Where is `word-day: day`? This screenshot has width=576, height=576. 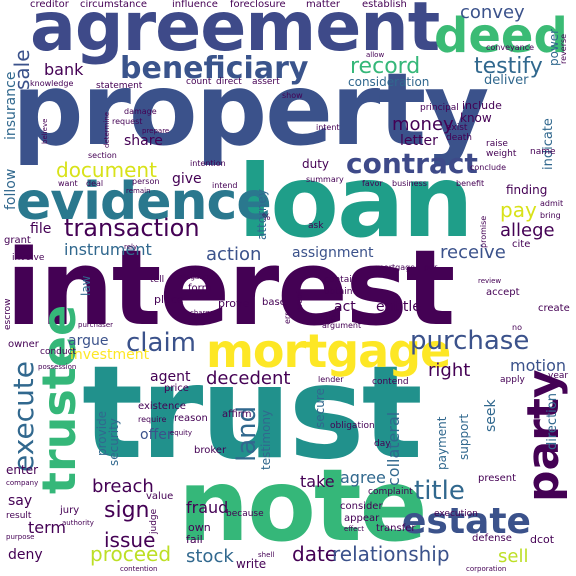 word-day: day is located at coordinates (382, 444).